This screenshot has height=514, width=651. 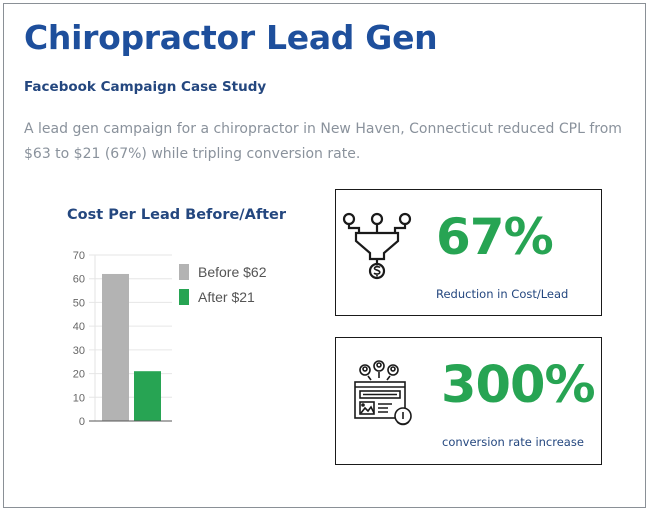 What do you see at coordinates (495, 237) in the screenshot?
I see `cpl-reduction-value: 67%` at bounding box center [495, 237].